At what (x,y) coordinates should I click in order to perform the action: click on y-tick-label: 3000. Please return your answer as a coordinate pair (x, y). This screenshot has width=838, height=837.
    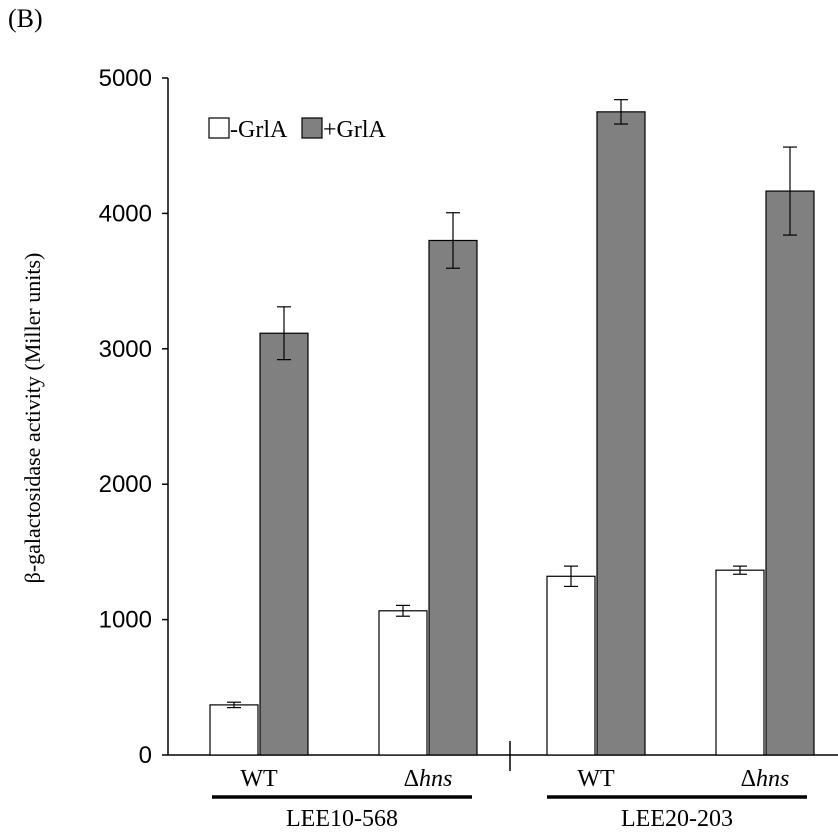
    Looking at the image, I should click on (125, 349).